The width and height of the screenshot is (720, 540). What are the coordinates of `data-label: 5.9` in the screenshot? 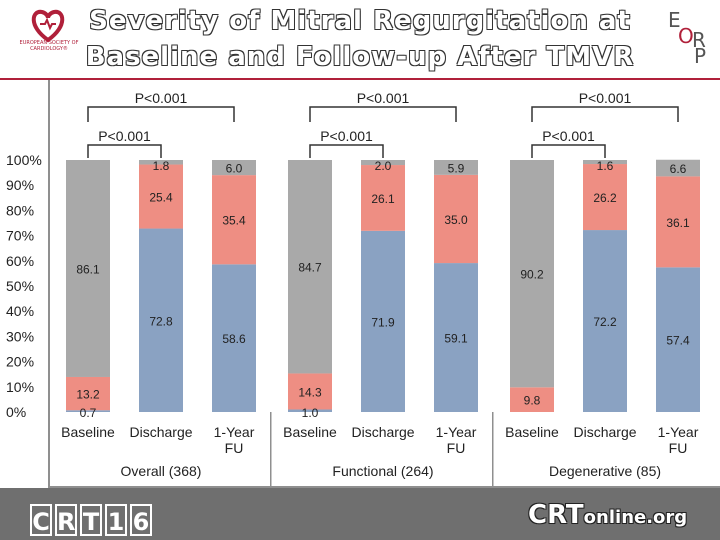 It's located at (456, 168).